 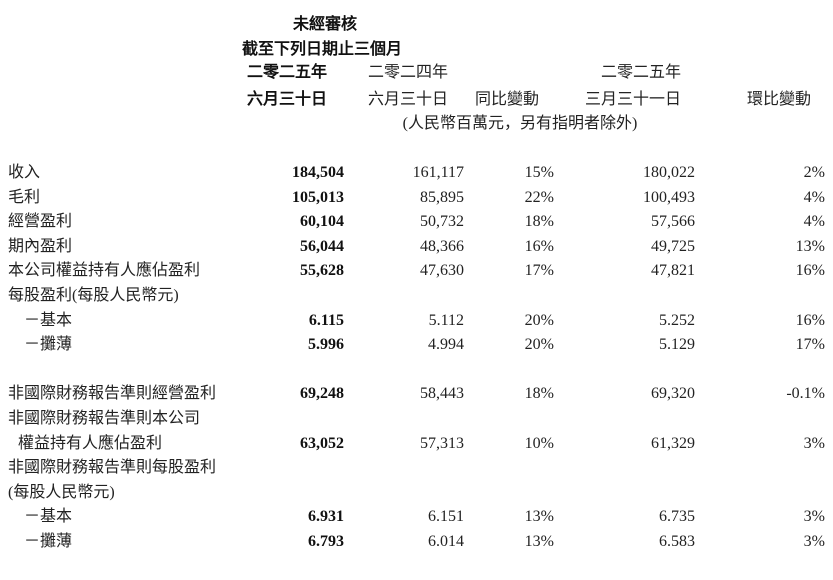 I want to click on cell-c4: 47,821, so click(x=673, y=271).